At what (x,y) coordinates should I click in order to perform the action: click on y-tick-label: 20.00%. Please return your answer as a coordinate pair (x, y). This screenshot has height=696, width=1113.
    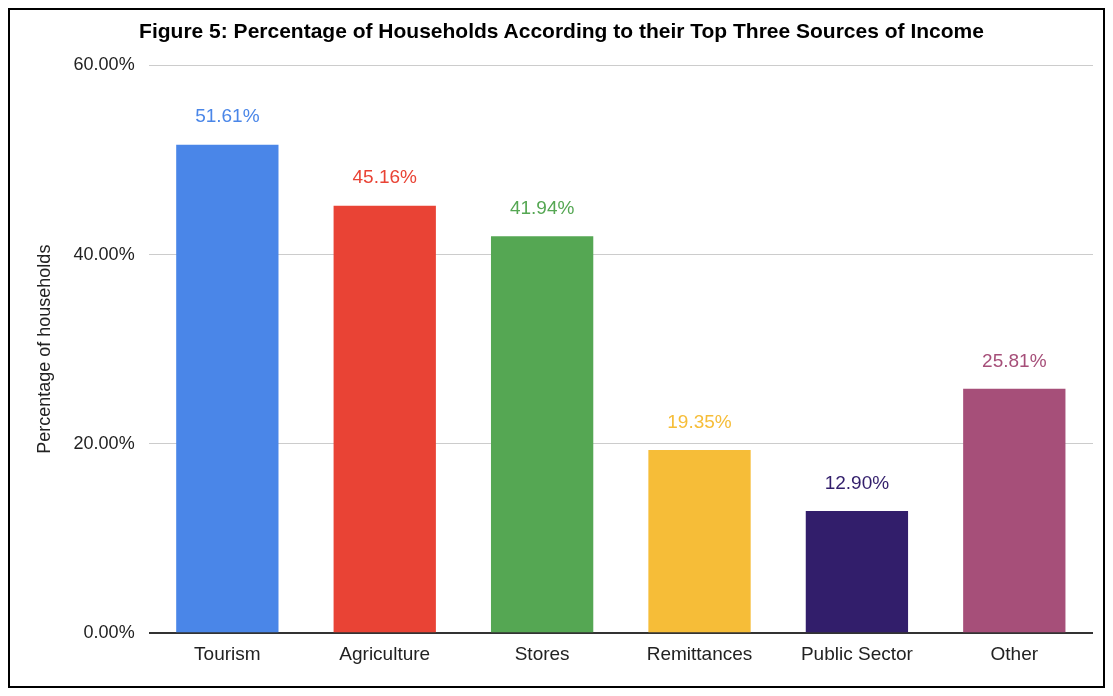
    Looking at the image, I should click on (104, 442).